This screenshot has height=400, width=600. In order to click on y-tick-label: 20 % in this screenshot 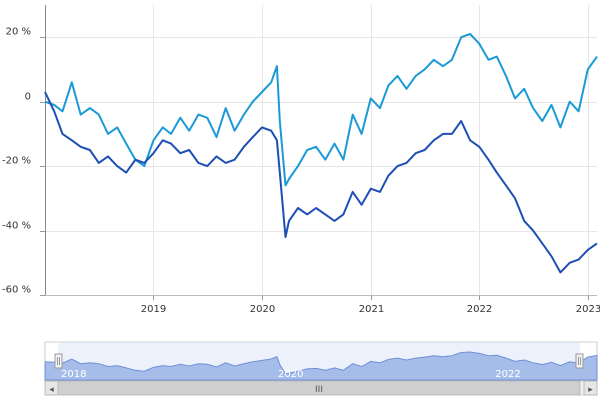, I will do `click(18, 32)`.